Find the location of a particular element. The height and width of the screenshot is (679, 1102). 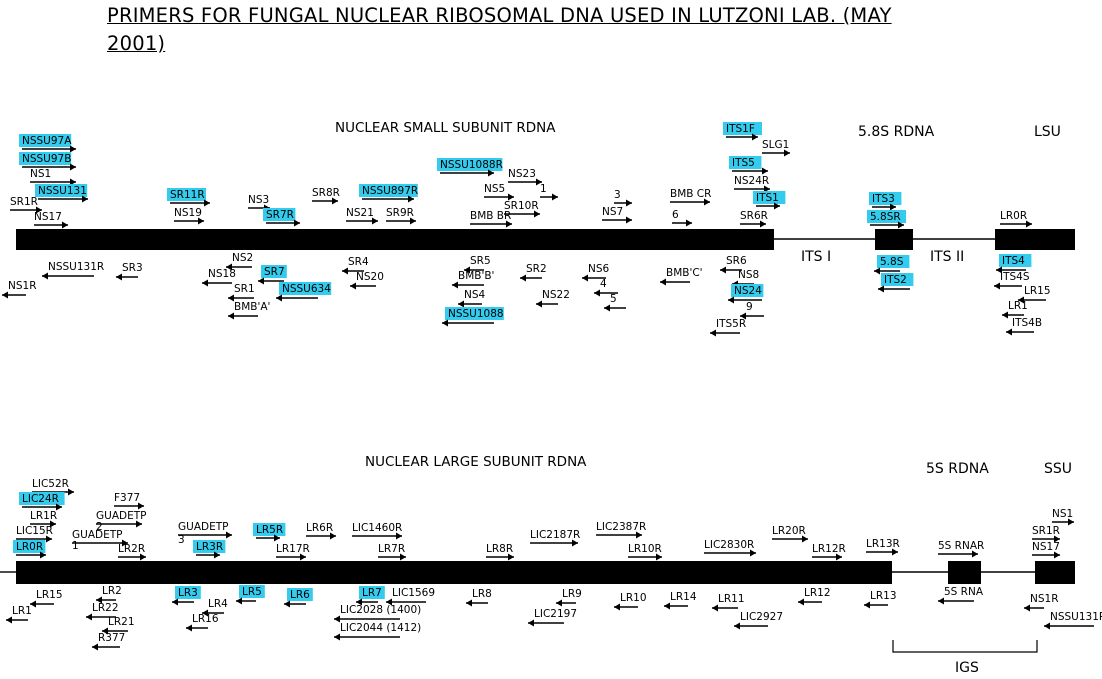

lsu-section-heading: NUCLEAR LARGE SUBUNIT RDNA is located at coordinates (476, 462).